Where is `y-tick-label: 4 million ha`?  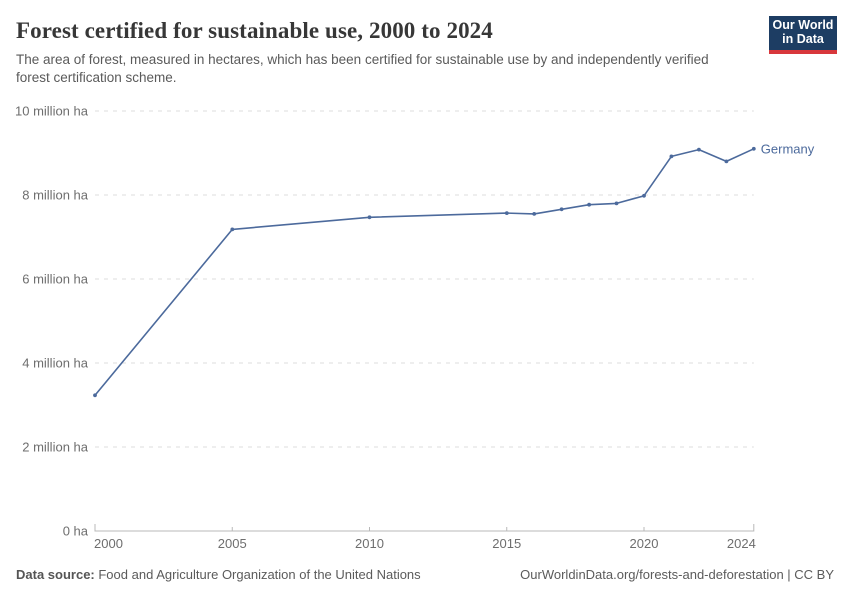
y-tick-label: 4 million ha is located at coordinates (55, 363).